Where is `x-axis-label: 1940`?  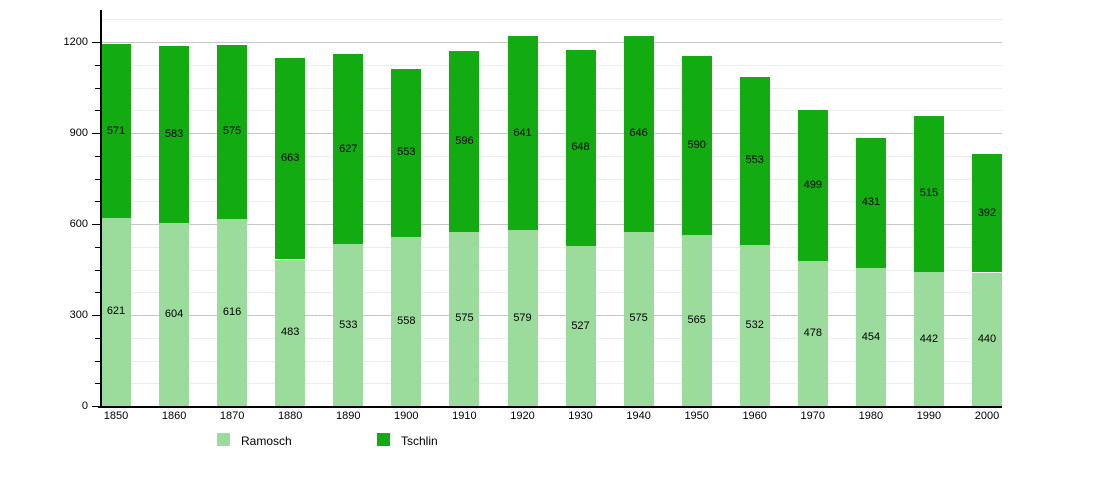 x-axis-label: 1940 is located at coordinates (638, 416).